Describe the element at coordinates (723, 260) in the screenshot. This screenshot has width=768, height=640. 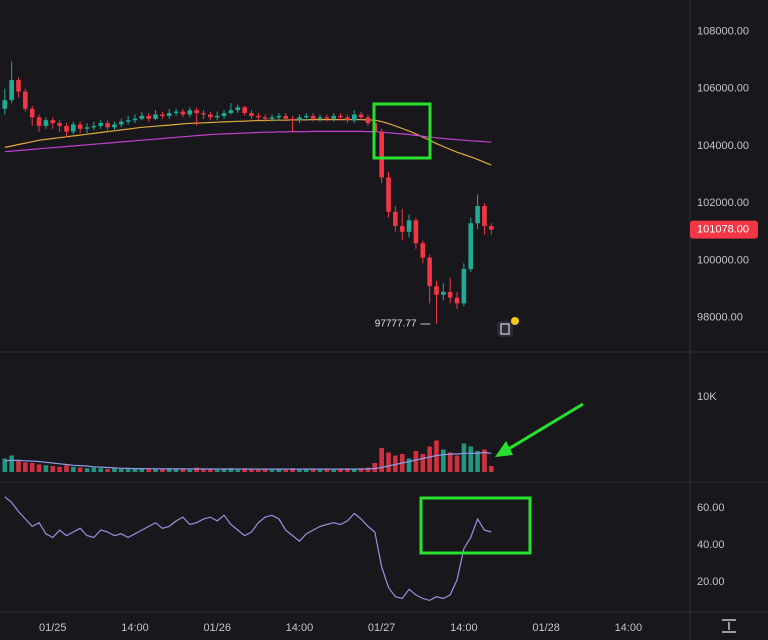
I see `y-tick-label: 100000.00` at that location.